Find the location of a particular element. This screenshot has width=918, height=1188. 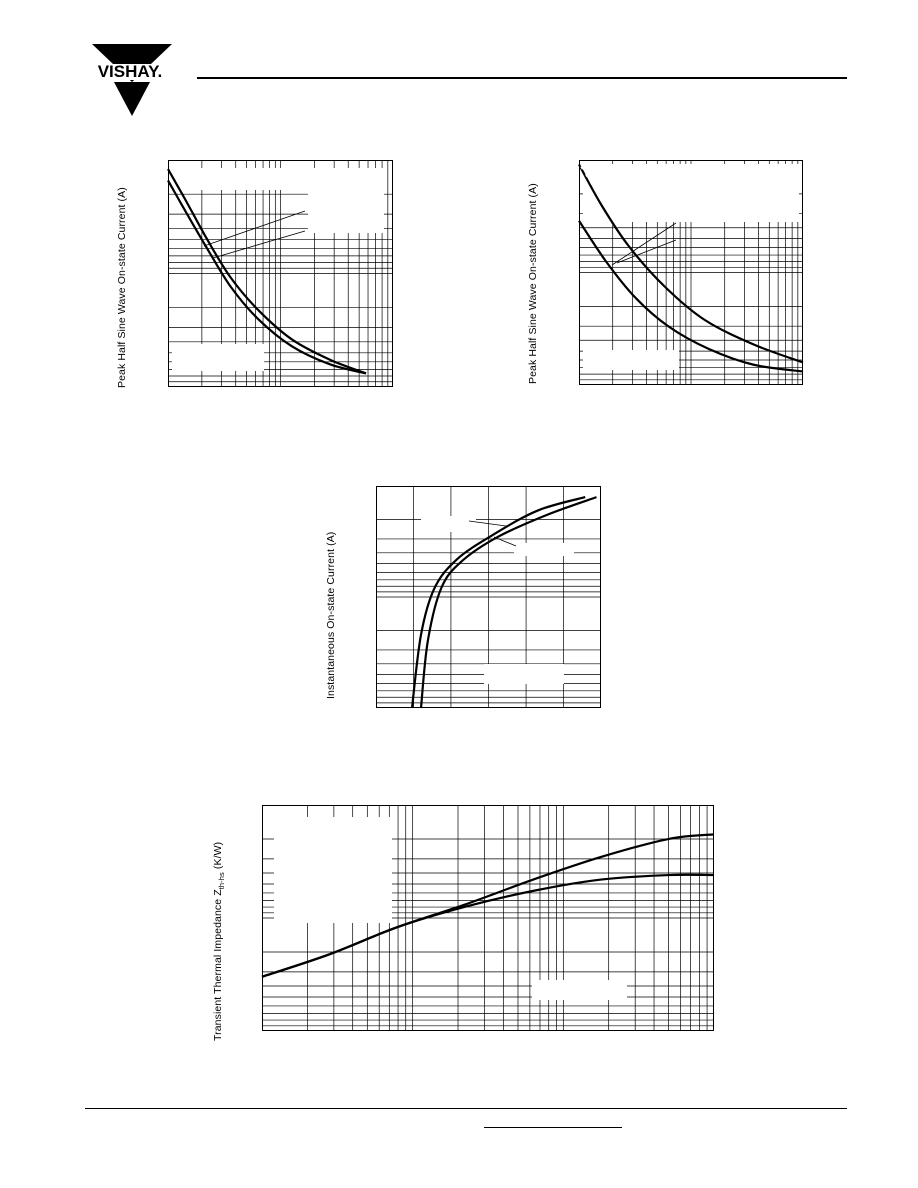

chart1-ylabel: Peak Half Sine Wave On-state Current (A) is located at coordinates (122, 287).